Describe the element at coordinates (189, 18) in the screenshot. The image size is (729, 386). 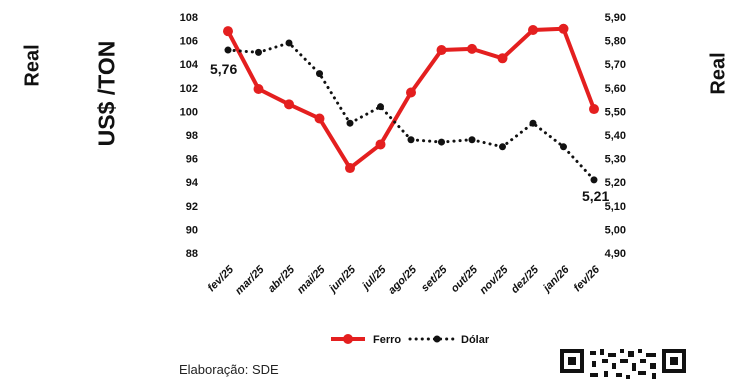
I see `y-left-tick-label: 108` at that location.